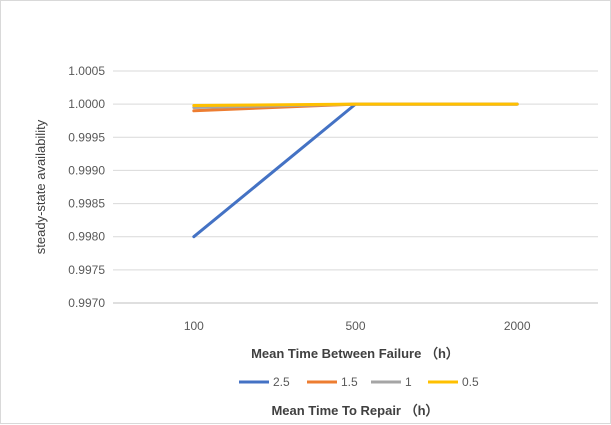 This screenshot has width=611, height=425. What do you see at coordinates (86, 303) in the screenshot?
I see `y-tick-label: 0.9970` at bounding box center [86, 303].